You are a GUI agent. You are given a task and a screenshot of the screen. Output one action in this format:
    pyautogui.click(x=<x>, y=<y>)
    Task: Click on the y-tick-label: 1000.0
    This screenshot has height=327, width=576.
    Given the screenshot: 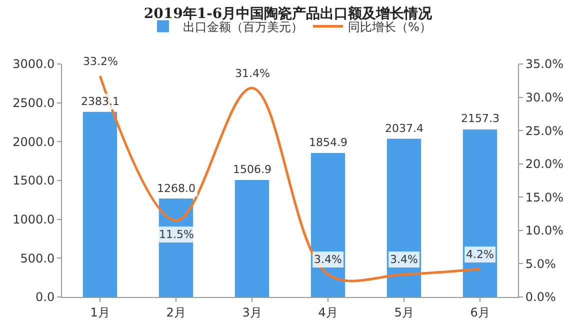 What is the action you would take?
    pyautogui.click(x=33, y=219)
    